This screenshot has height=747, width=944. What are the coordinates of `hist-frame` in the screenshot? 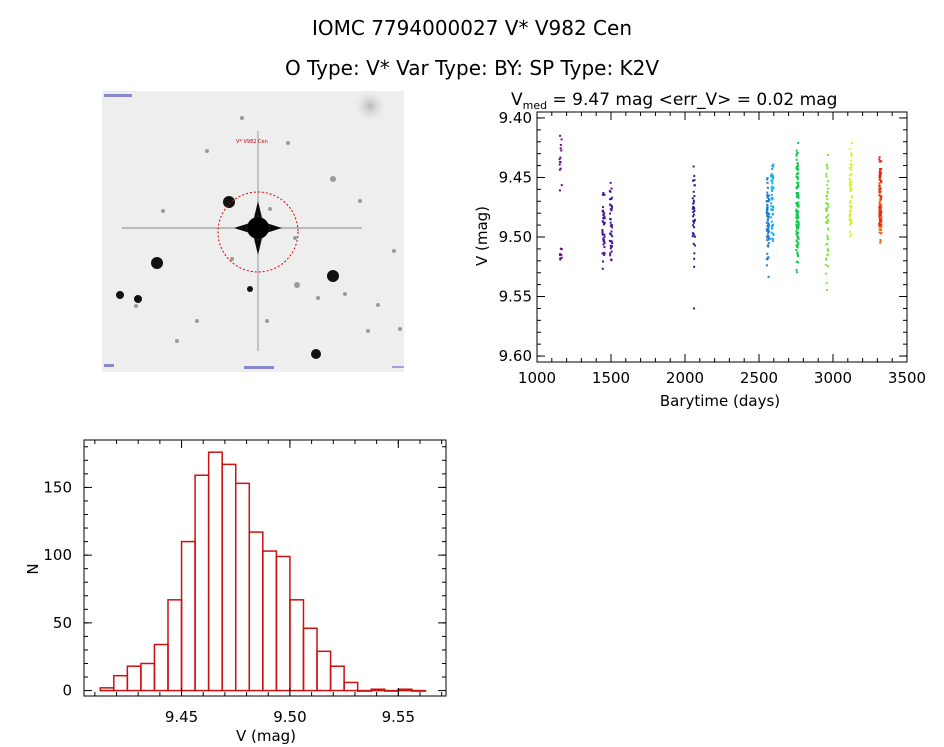 It's located at (265, 568).